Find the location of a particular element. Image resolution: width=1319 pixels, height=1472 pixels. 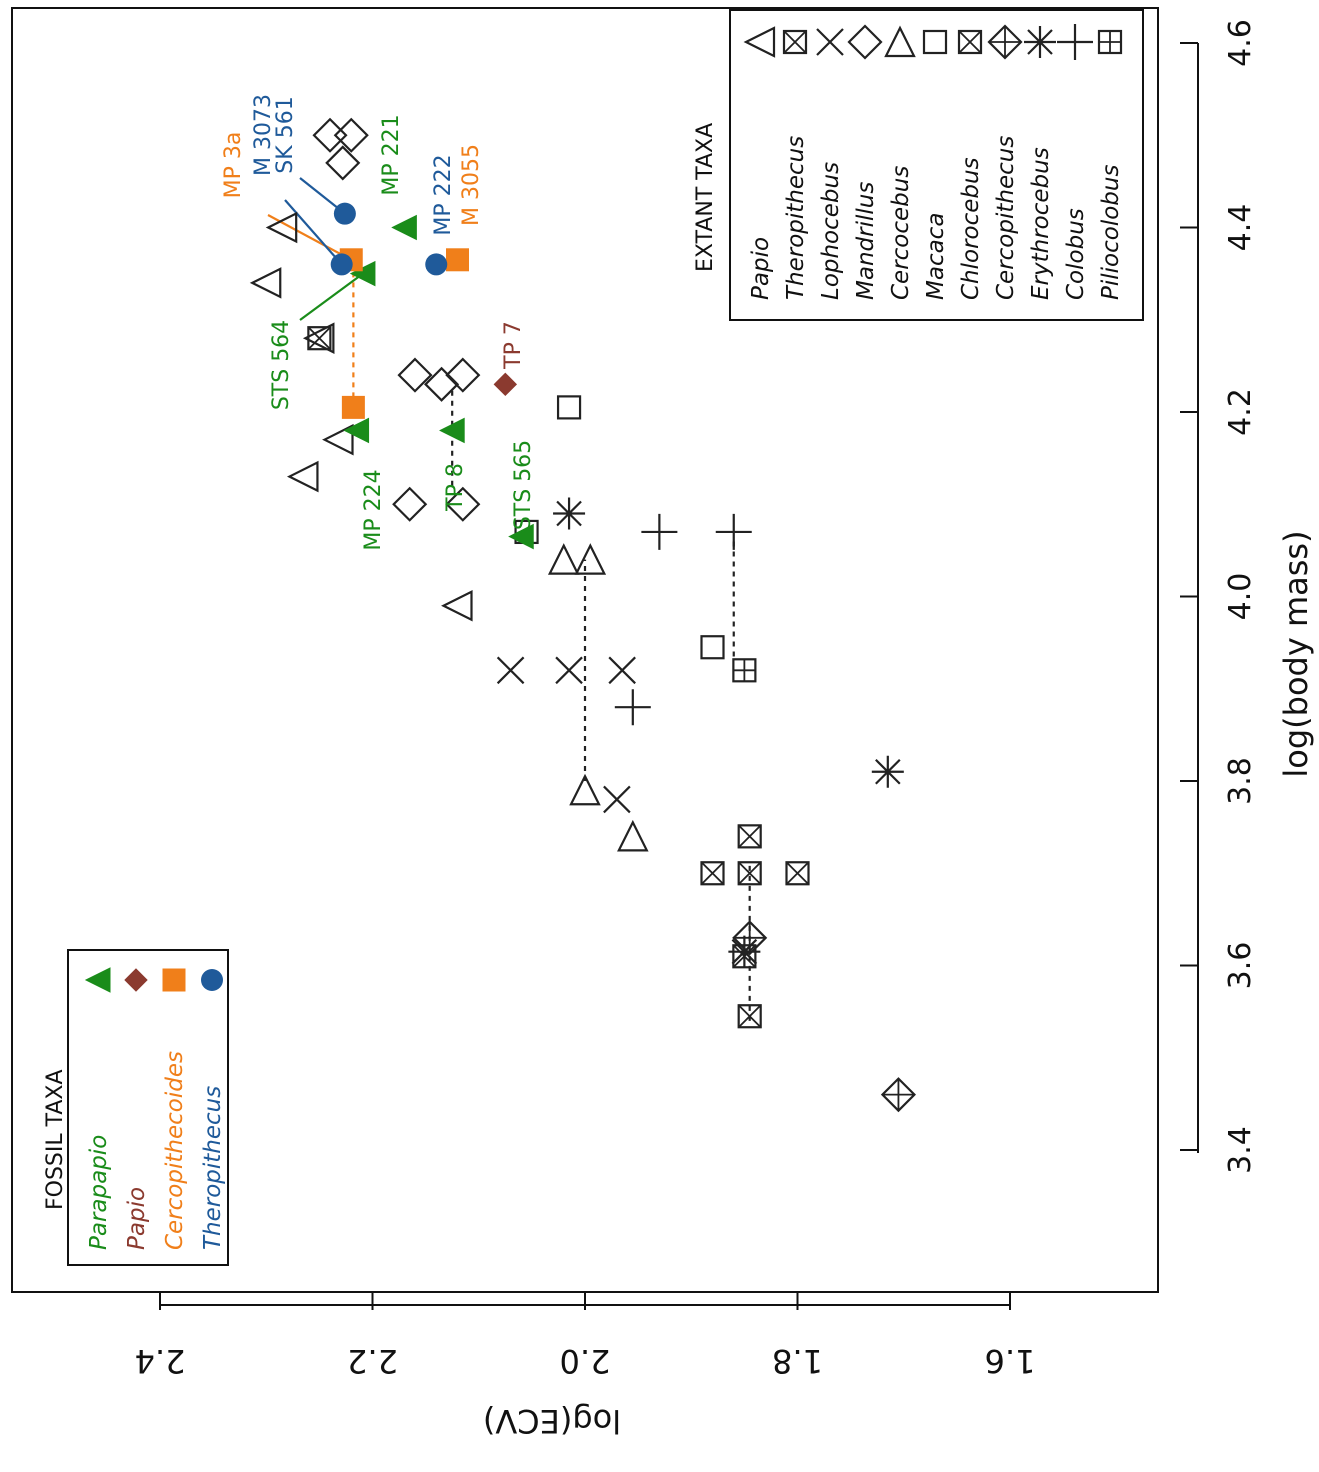

fossil-point-cercopithecoides is located at coordinates (353, 407).